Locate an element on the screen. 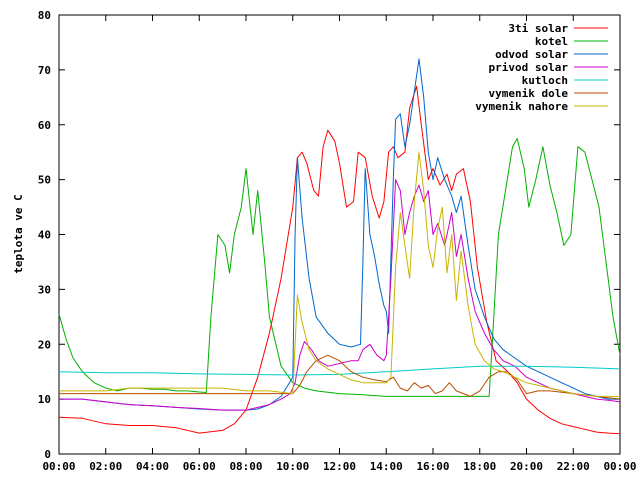 Image resolution: width=640 pixels, height=480 pixels. y-tick-label: 50 is located at coordinates (44, 180).